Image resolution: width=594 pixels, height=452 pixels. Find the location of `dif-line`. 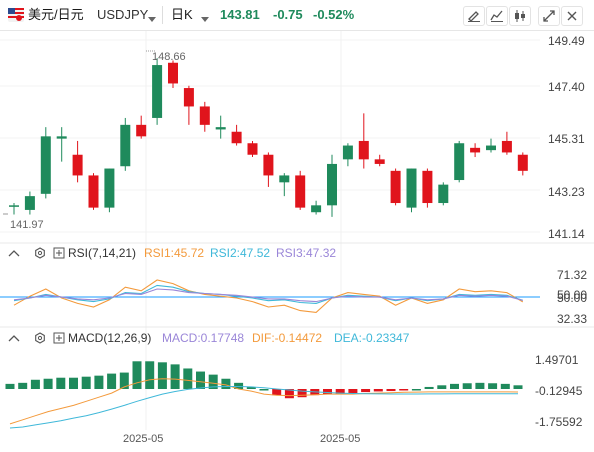

dif-line is located at coordinates (264, 401).